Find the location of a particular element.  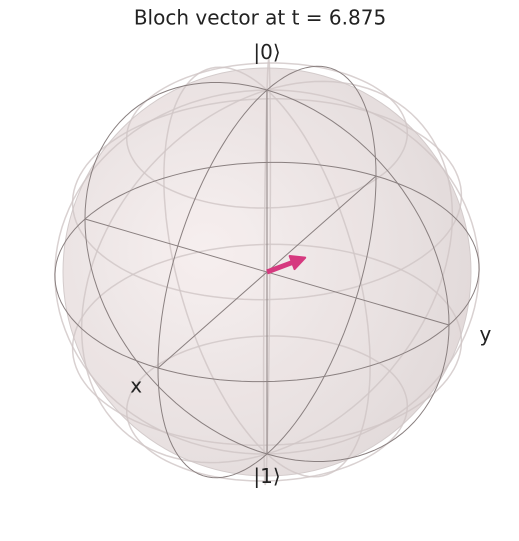

axis-label: x is located at coordinates (136, 386).